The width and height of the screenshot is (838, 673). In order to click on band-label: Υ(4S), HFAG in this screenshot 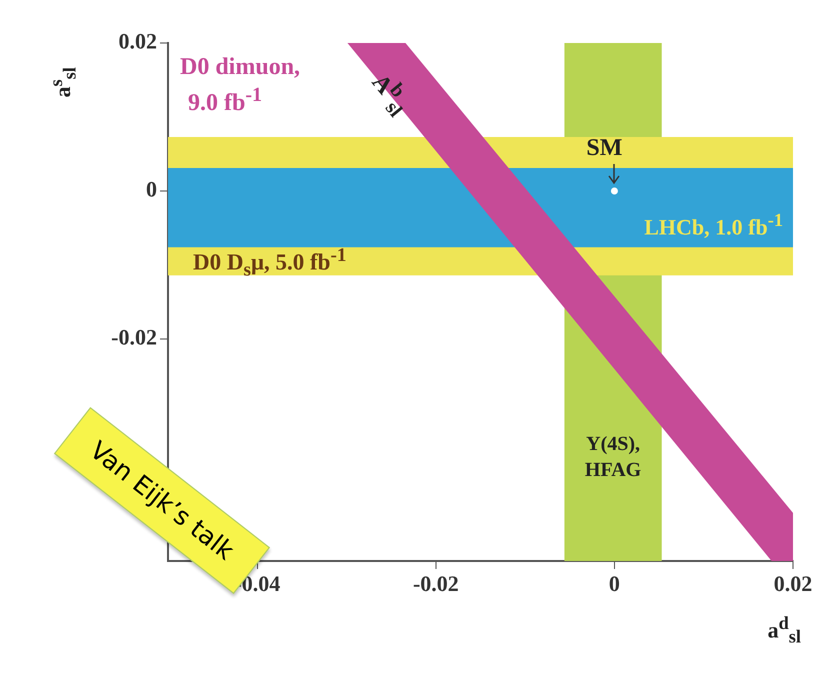, I will do `click(613, 457)`.